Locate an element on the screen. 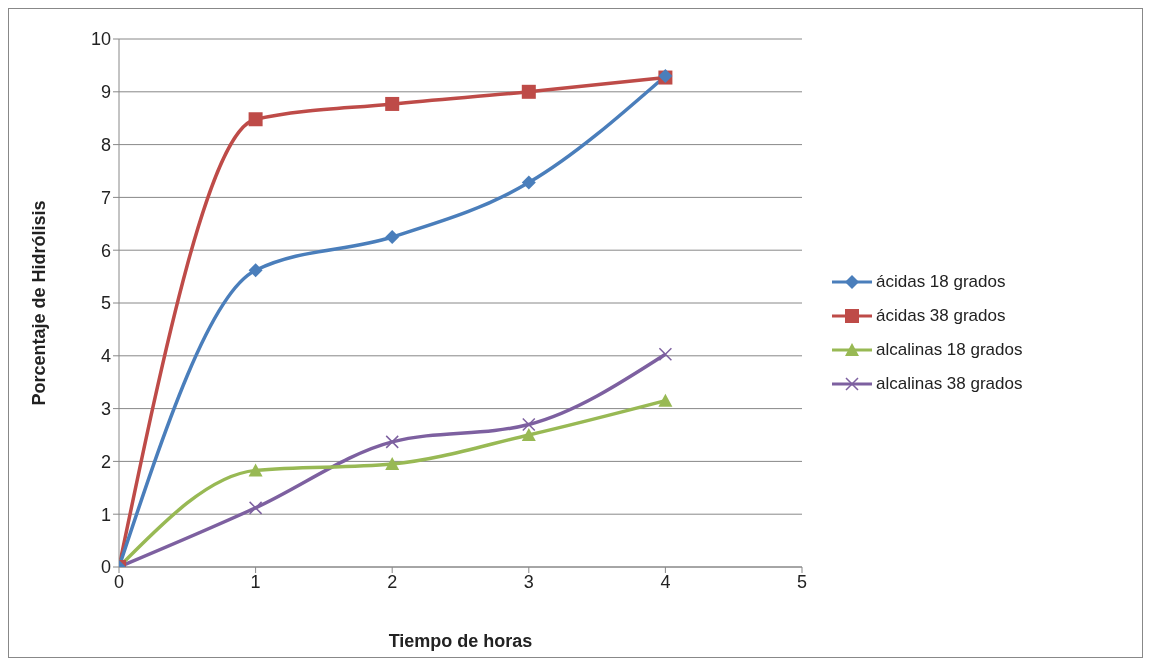 This screenshot has width=1151, height=669. legend-label: alcalinas 38 grados is located at coordinates (949, 384).